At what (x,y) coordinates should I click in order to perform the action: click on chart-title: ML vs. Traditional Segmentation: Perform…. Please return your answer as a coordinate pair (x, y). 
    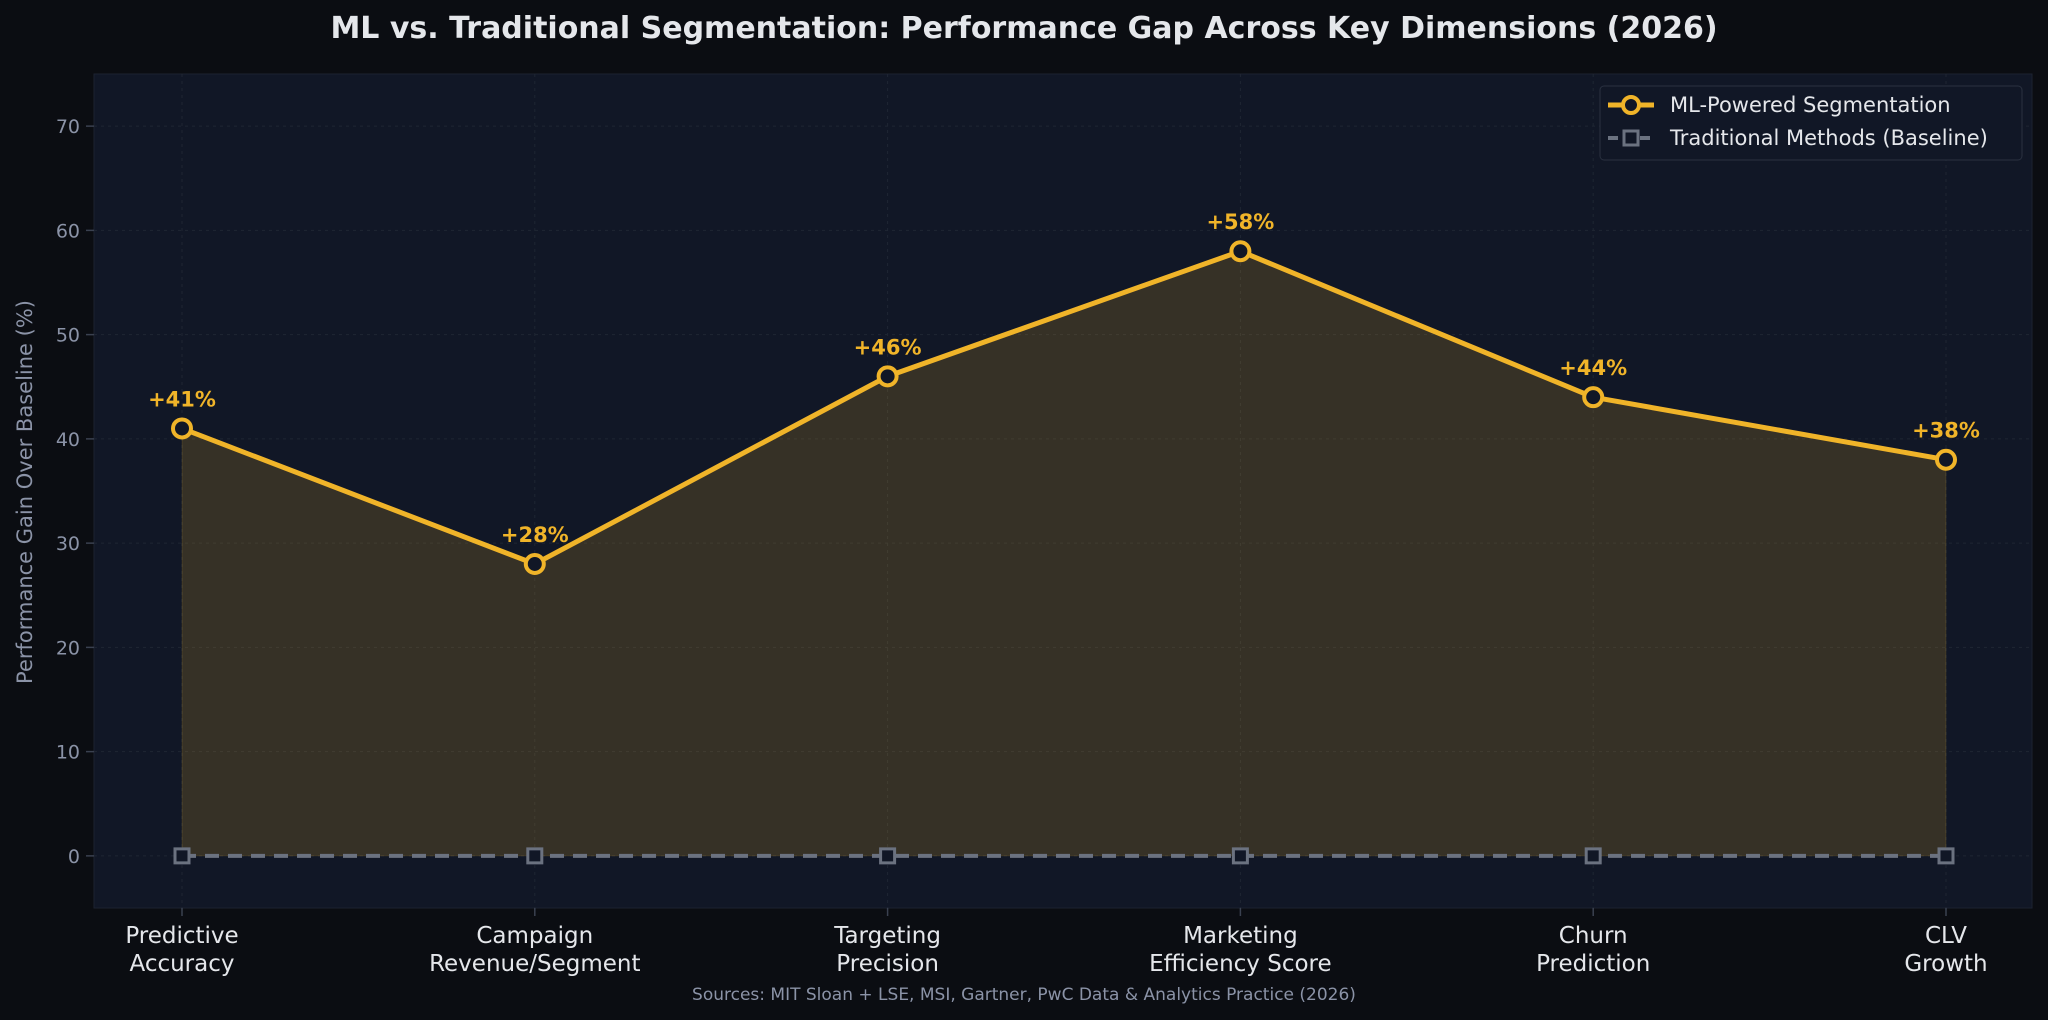
    Looking at the image, I should click on (1023, 28).